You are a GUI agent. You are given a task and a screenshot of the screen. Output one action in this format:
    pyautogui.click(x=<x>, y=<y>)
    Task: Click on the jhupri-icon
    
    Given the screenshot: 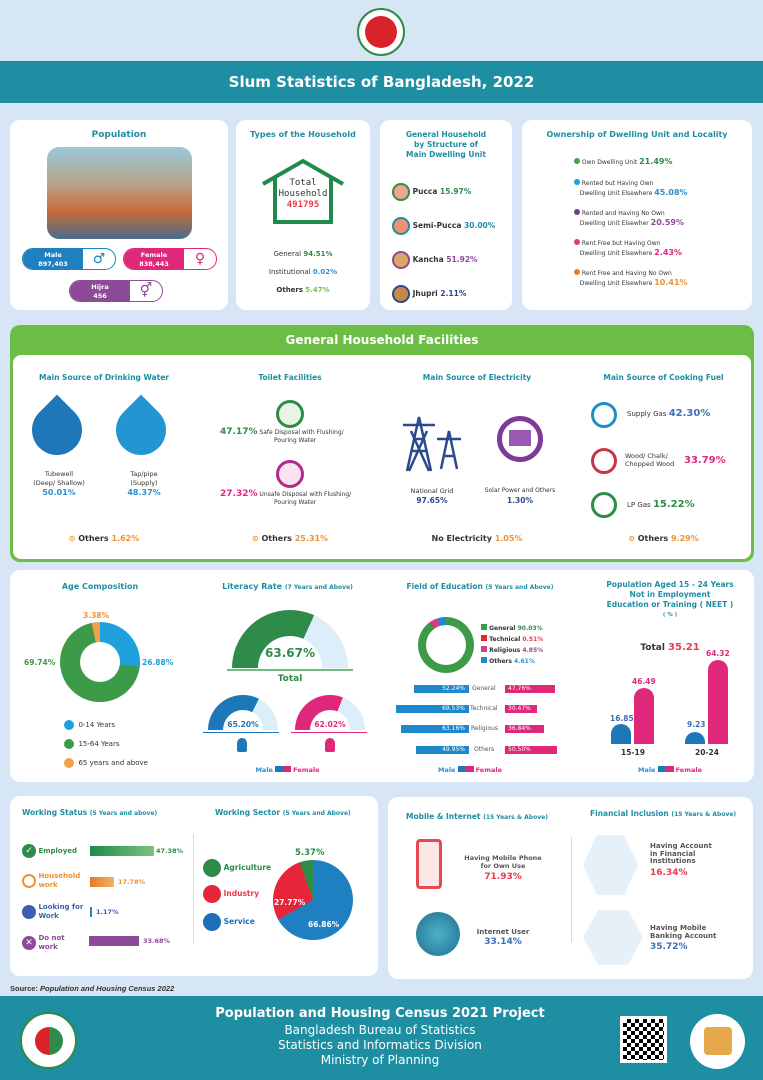 What is the action you would take?
    pyautogui.click(x=401, y=294)
    